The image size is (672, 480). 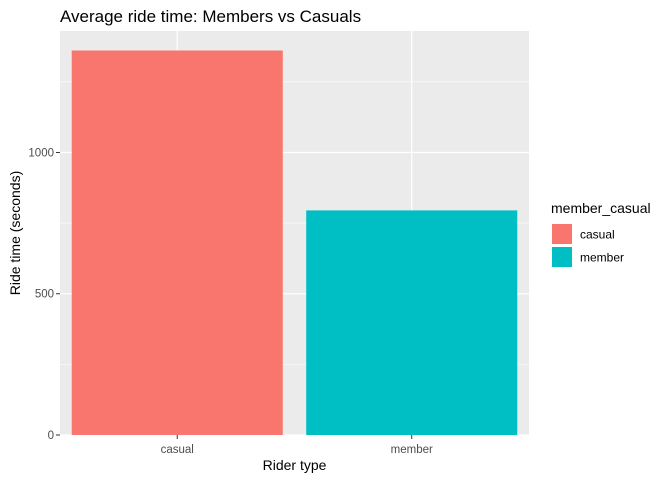 What do you see at coordinates (295, 465) in the screenshot?
I see `x-axis-title: Rider type` at bounding box center [295, 465].